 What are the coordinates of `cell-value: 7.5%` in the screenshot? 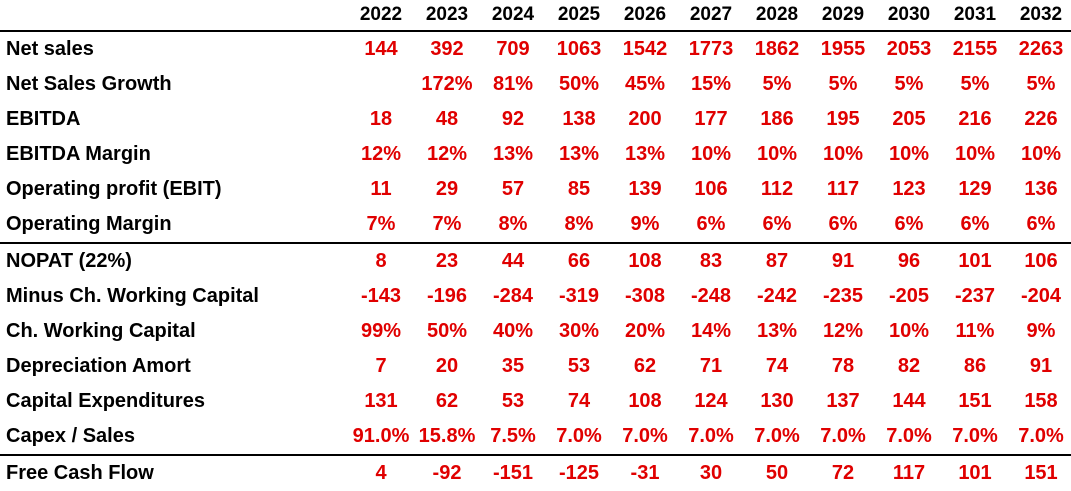 It's located at (513, 436).